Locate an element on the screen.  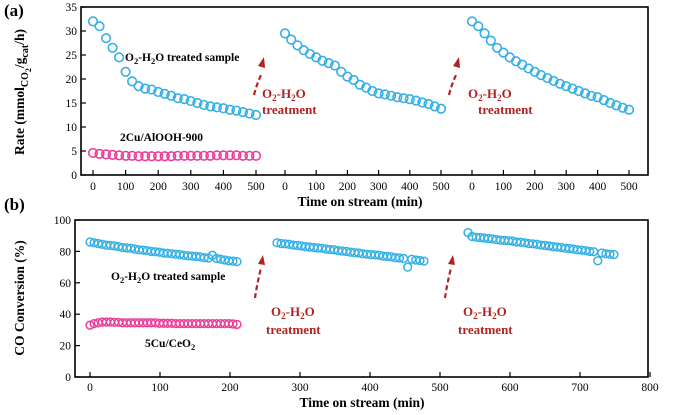
panel-b-xtick-label-6: 600 is located at coordinates (510, 388).